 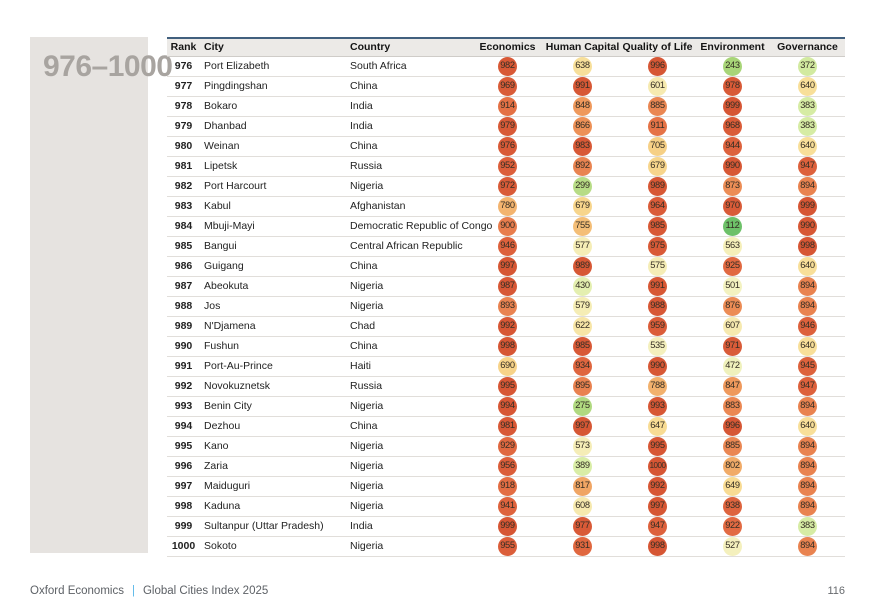 I want to click on score-badge: 945, so click(x=807, y=366).